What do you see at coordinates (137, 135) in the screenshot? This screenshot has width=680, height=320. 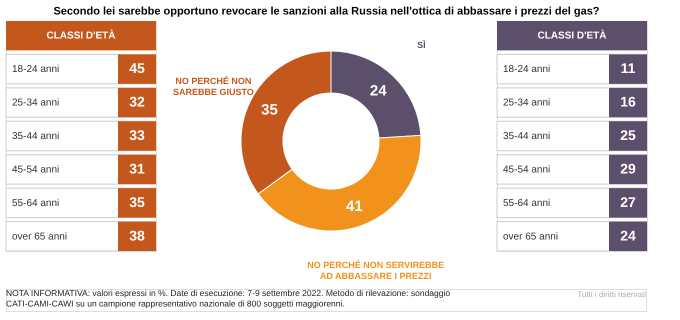 I see `data-label: 33` at bounding box center [137, 135].